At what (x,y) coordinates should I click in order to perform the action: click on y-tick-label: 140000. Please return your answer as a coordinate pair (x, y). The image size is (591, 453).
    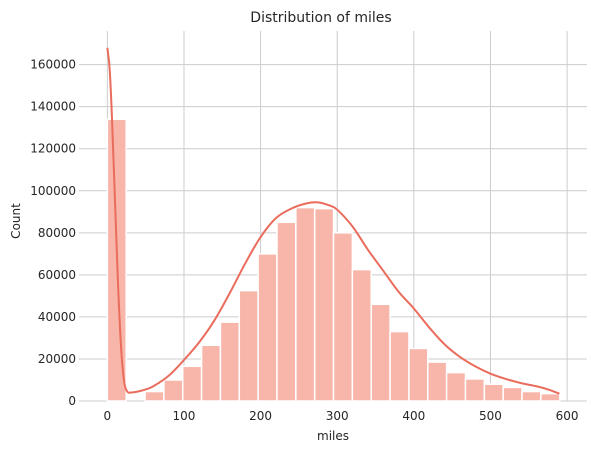
    Looking at the image, I should click on (53, 107).